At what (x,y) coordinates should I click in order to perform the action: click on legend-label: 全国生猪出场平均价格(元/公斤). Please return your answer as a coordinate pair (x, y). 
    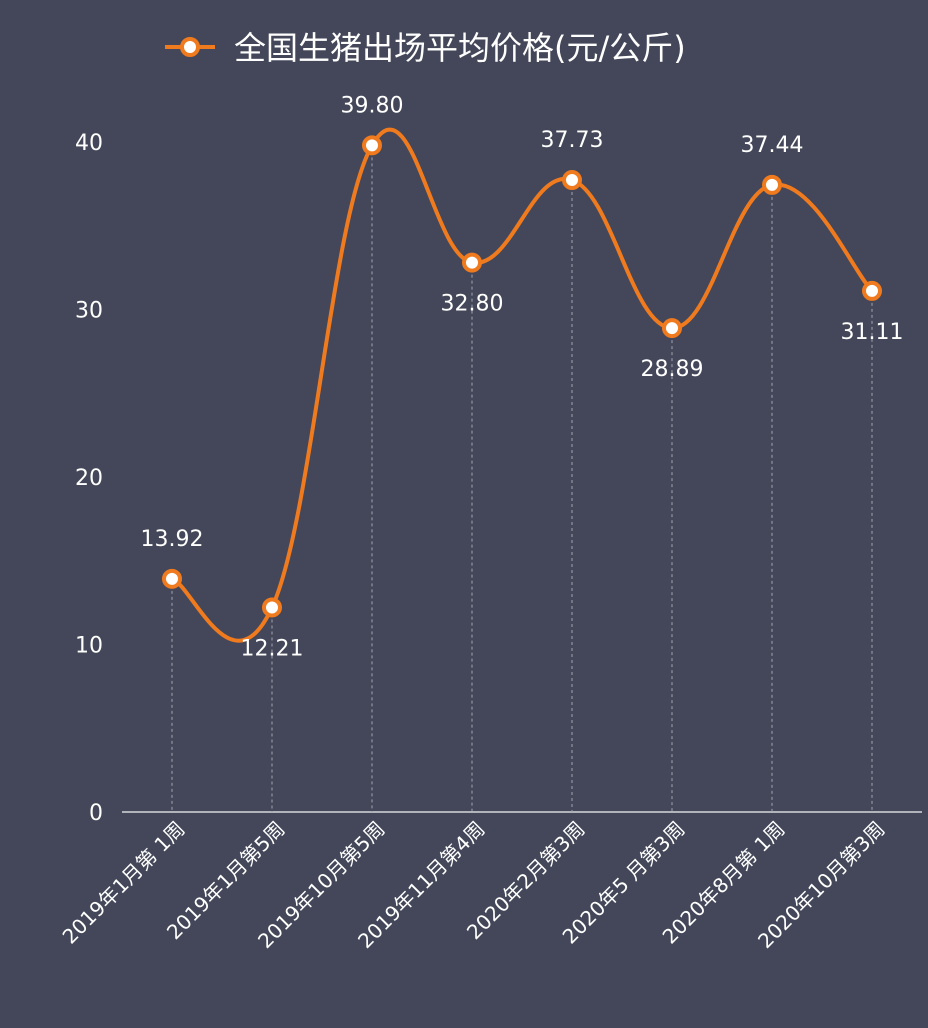
    Looking at the image, I should click on (460, 48).